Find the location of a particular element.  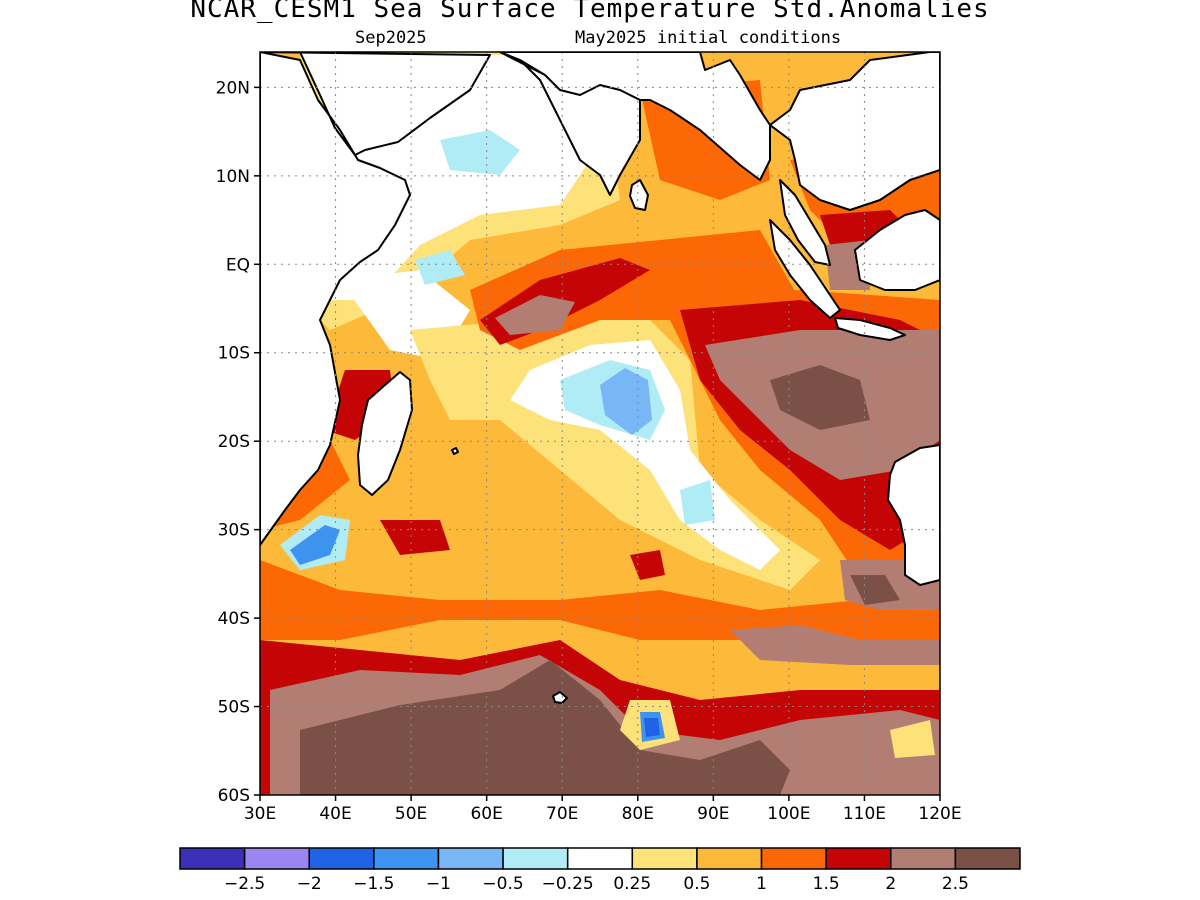

init-conditions-label: May2025 initial conditions is located at coordinates (708, 38).